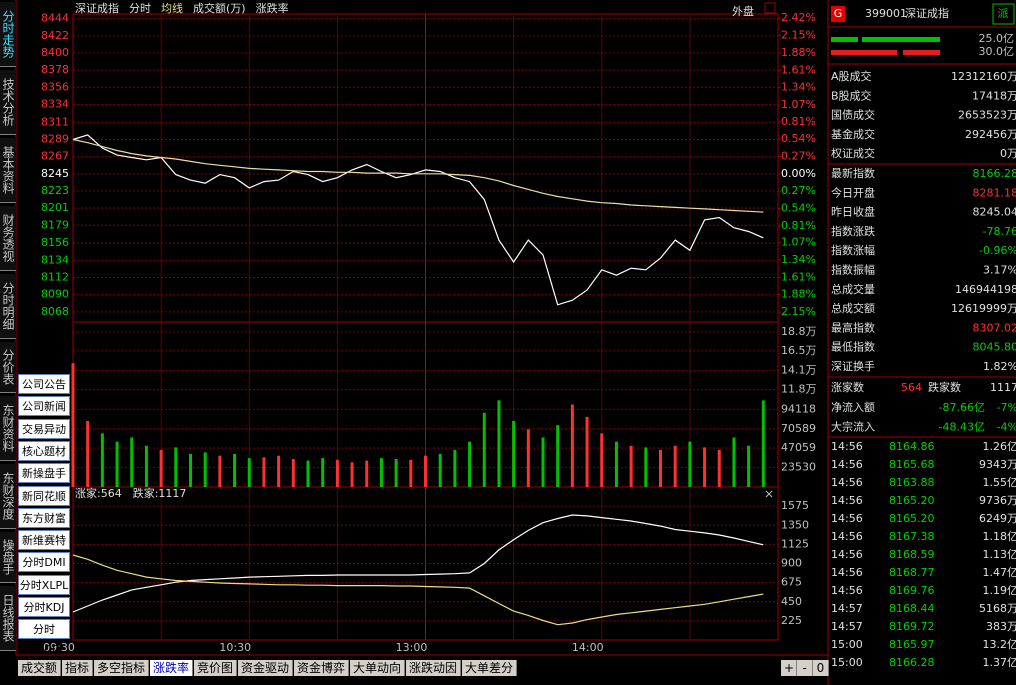 The height and width of the screenshot is (685, 1016). What do you see at coordinates (8, 238) in the screenshot?
I see `side-tab: 财务透视` at bounding box center [8, 238].